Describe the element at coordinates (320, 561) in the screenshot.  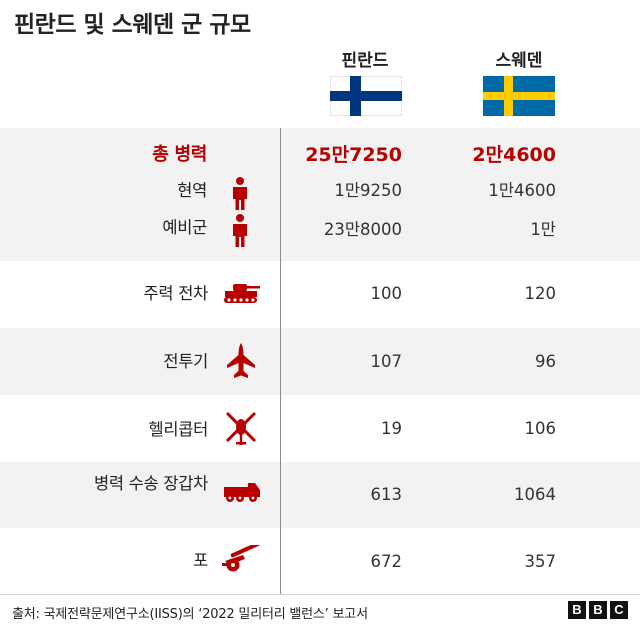
I see `band-artillery` at that location.